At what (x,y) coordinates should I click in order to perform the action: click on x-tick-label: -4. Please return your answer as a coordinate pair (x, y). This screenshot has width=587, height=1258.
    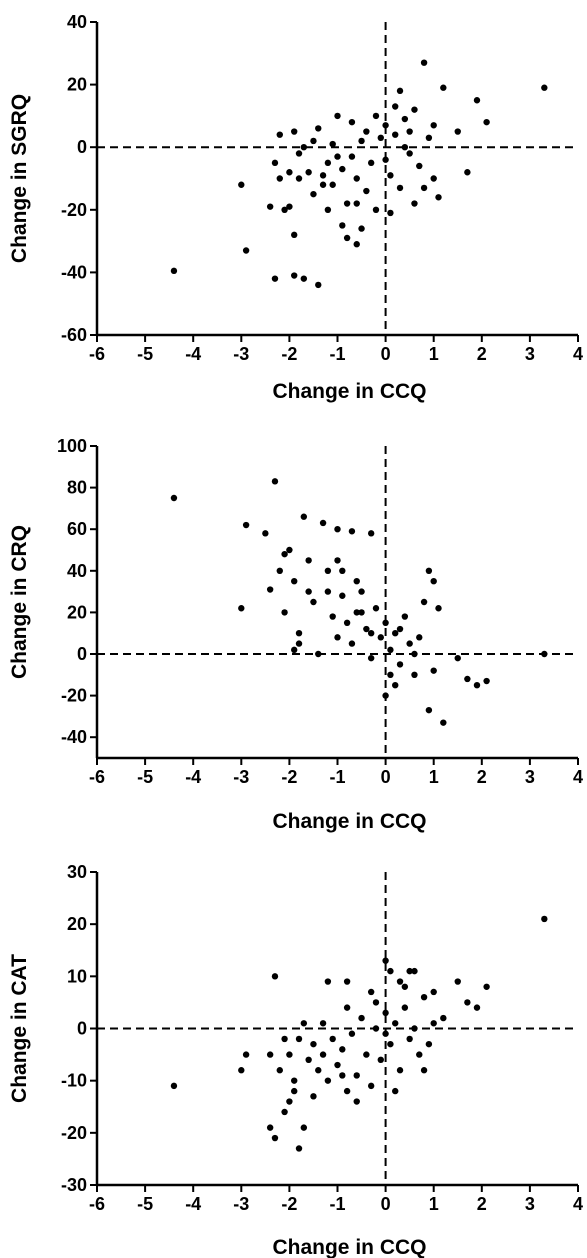
    Looking at the image, I should click on (193, 1204).